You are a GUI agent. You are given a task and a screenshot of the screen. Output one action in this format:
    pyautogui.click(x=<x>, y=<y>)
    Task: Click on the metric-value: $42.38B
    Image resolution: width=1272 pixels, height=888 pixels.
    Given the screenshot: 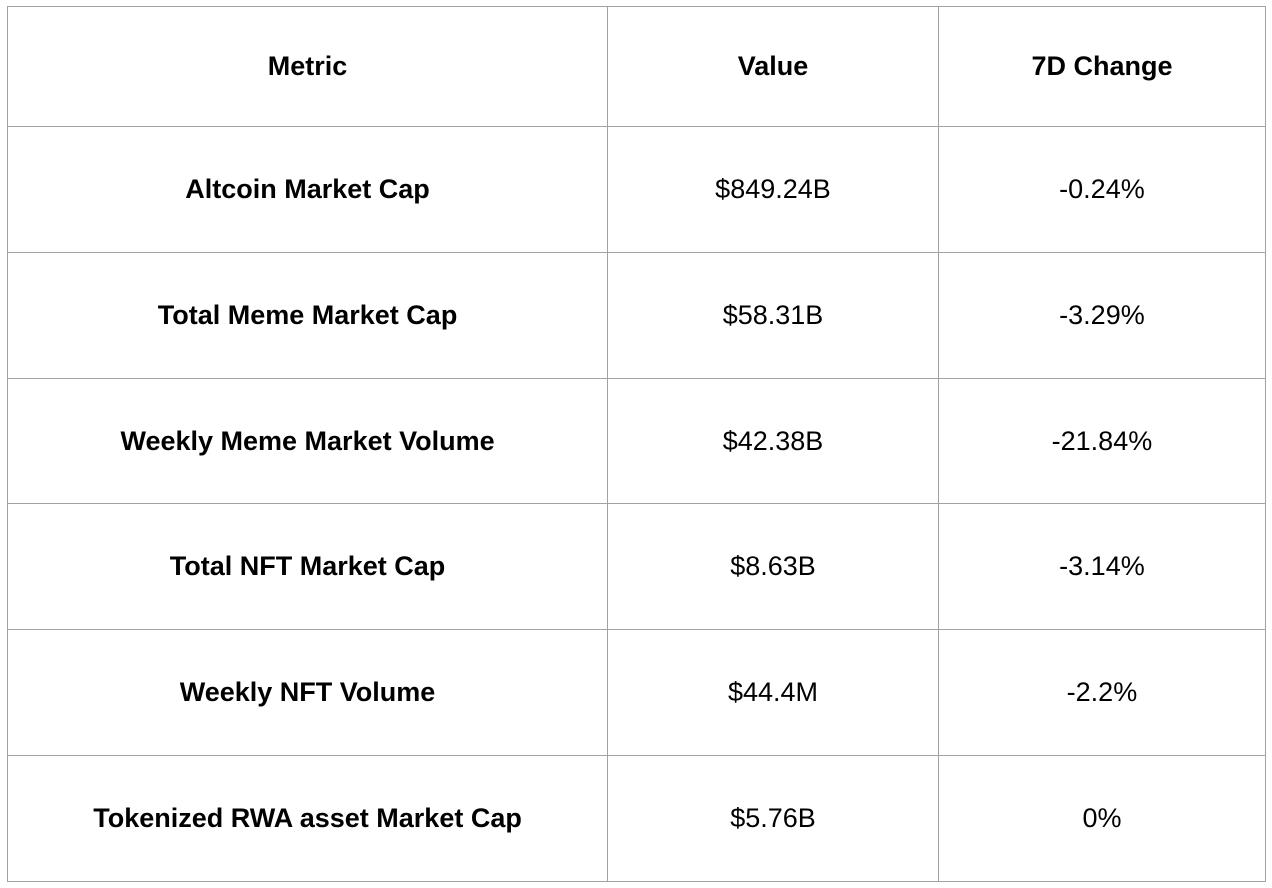 What is the action you would take?
    pyautogui.click(x=773, y=441)
    